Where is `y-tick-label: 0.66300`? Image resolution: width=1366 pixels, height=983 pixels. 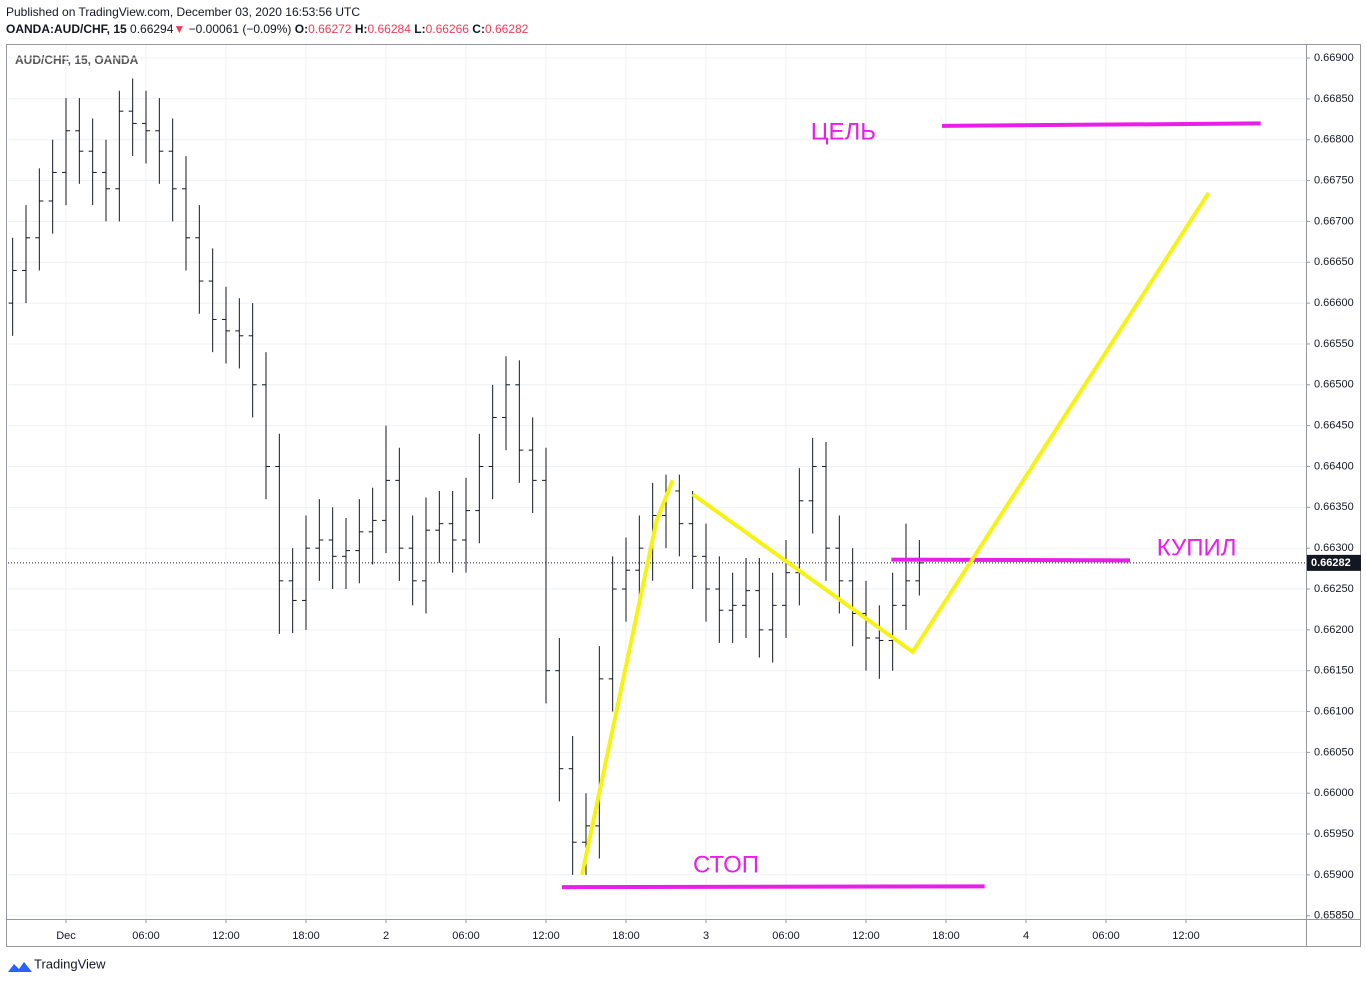
y-tick-label: 0.66300 is located at coordinates (1334, 548).